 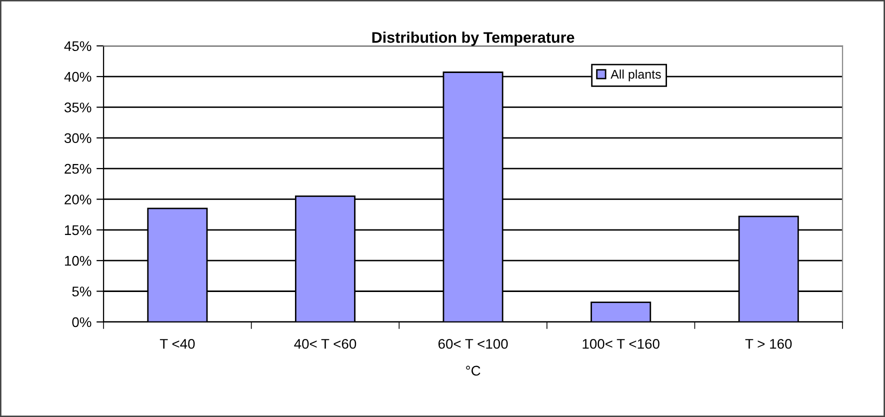 What do you see at coordinates (635, 76) in the screenshot?
I see `legend-label: All plants` at bounding box center [635, 76].